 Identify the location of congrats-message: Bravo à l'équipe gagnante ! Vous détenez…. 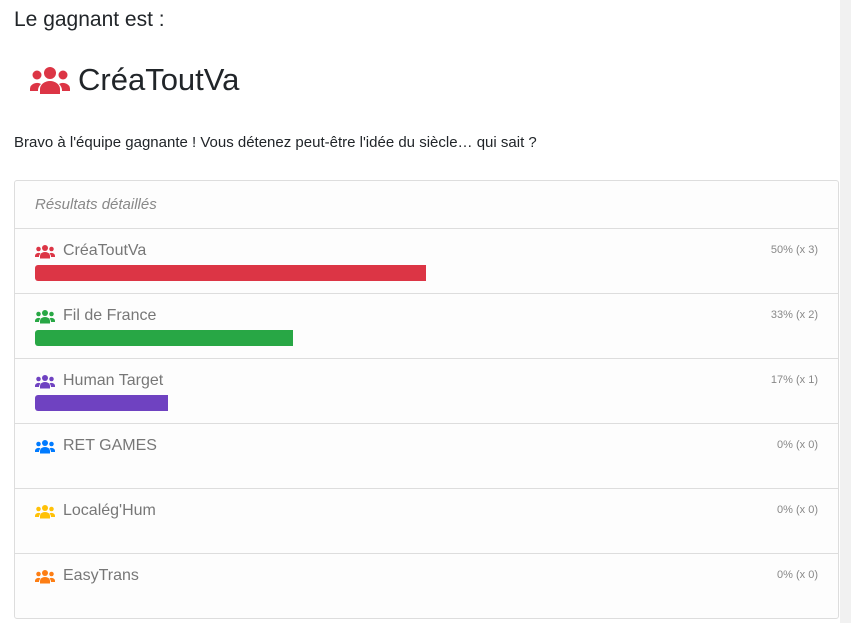
(275, 142).